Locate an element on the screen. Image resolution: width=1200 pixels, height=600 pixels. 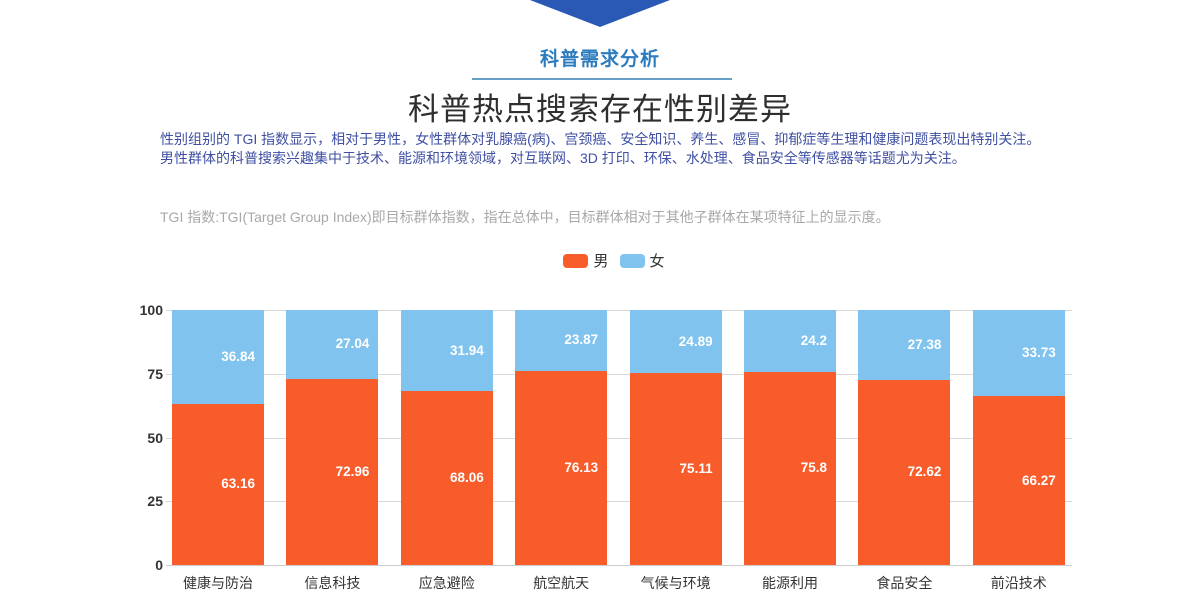
value-label-female: 27.38 is located at coordinates (924, 344).